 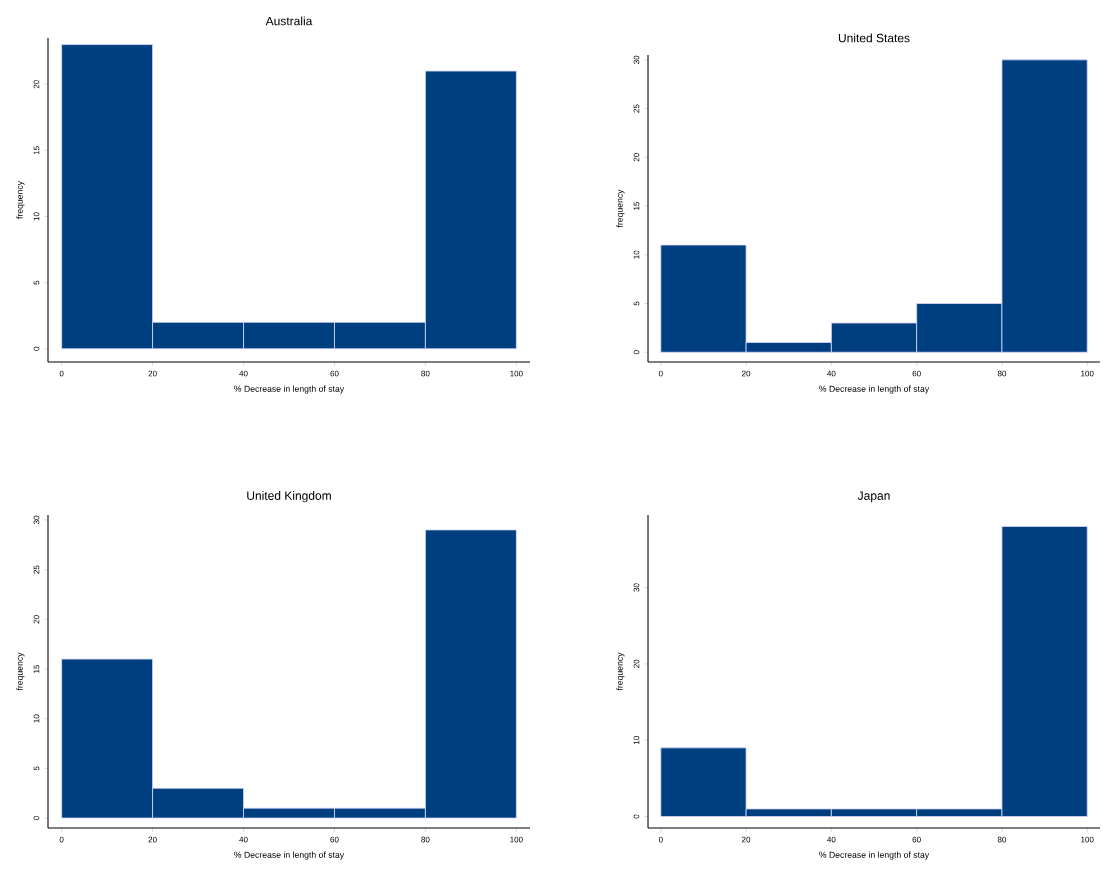 What do you see at coordinates (874, 38) in the screenshot?
I see `chart-title: United States` at bounding box center [874, 38].